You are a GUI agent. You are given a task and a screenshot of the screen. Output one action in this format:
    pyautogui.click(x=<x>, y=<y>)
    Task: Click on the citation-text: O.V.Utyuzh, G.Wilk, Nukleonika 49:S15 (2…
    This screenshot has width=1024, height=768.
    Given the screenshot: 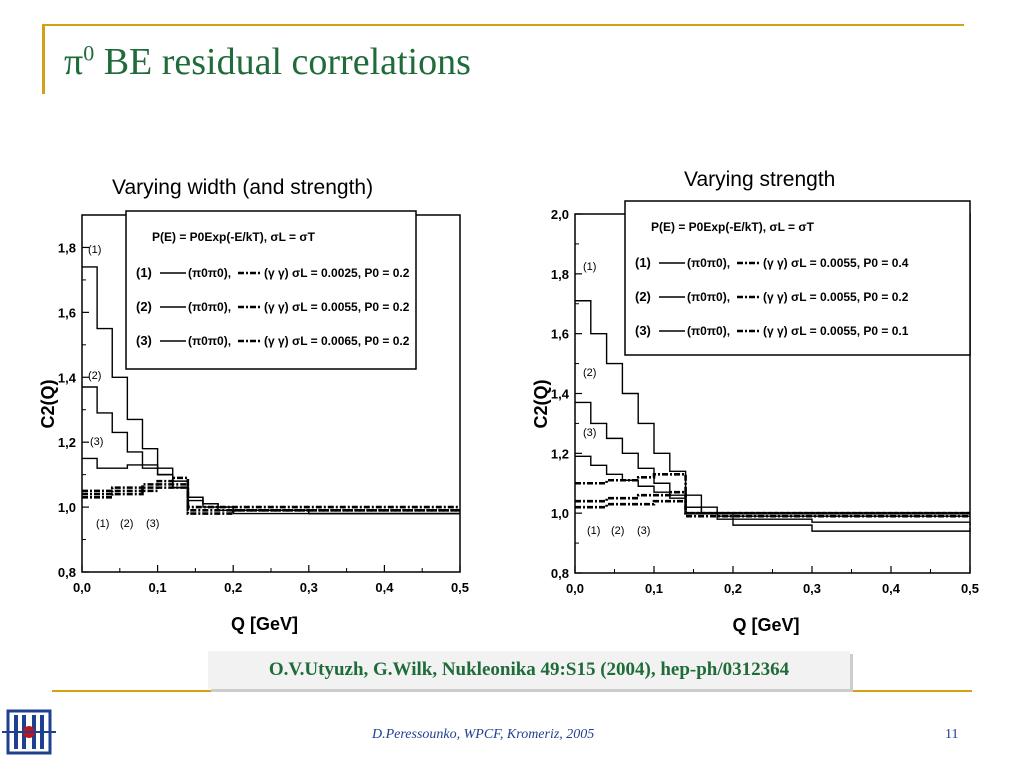 What is the action you would take?
    pyautogui.click(x=529, y=669)
    